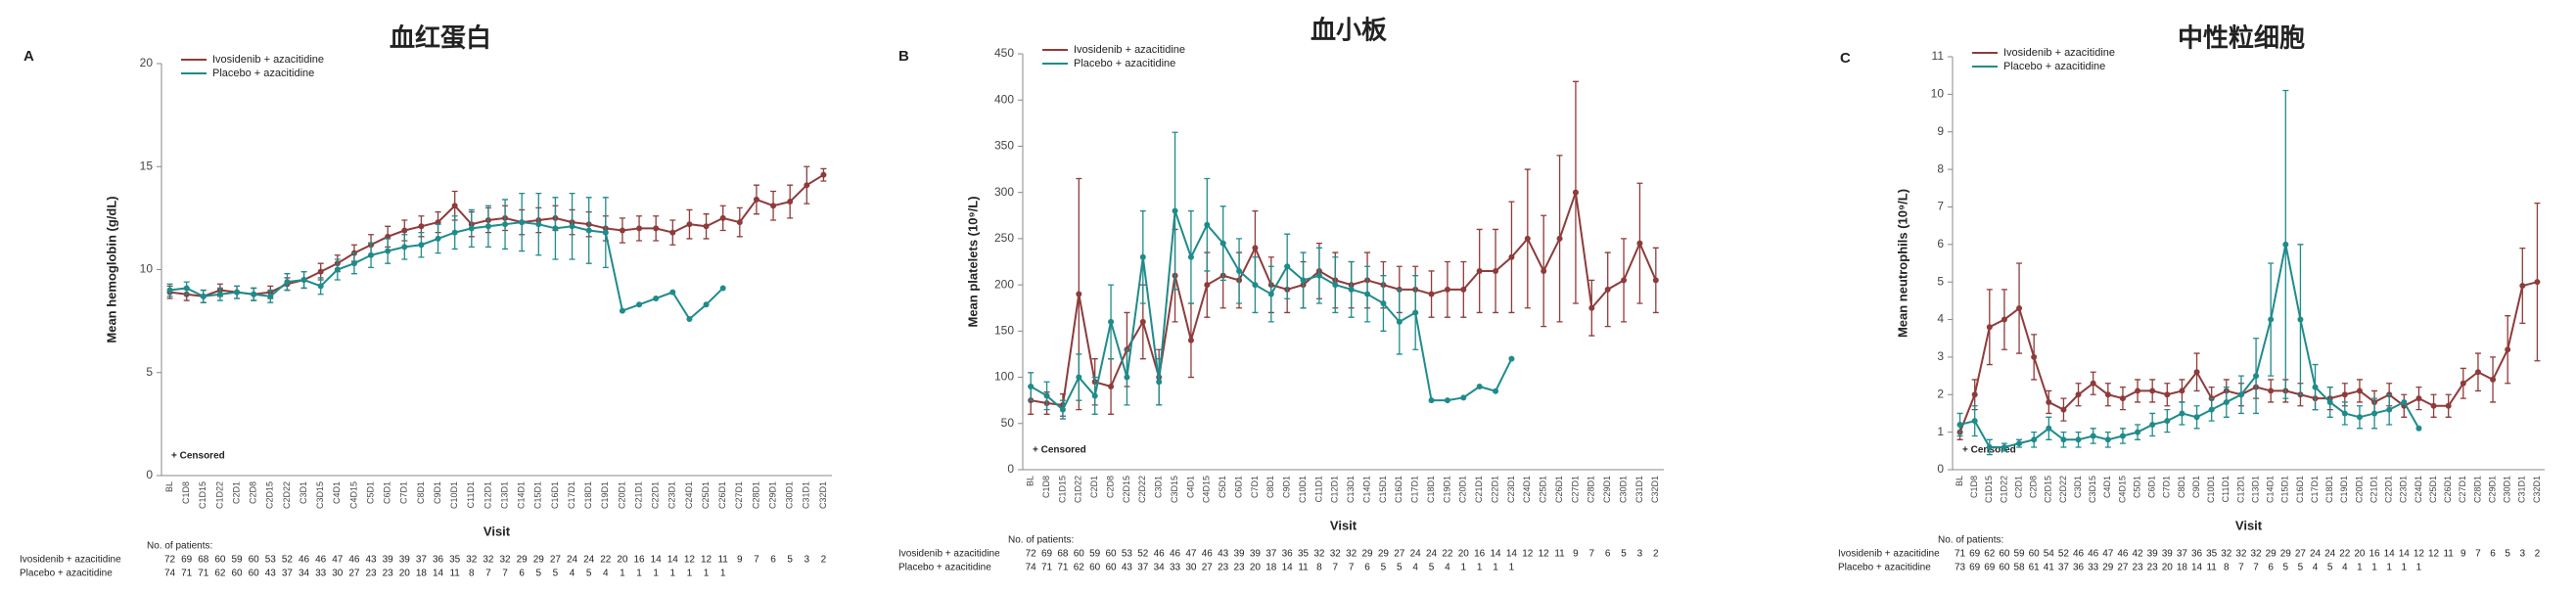 The width and height of the screenshot is (2576, 593). What do you see at coordinates (706, 495) in the screenshot?
I see `x-tick-label: C25D1` at bounding box center [706, 495].